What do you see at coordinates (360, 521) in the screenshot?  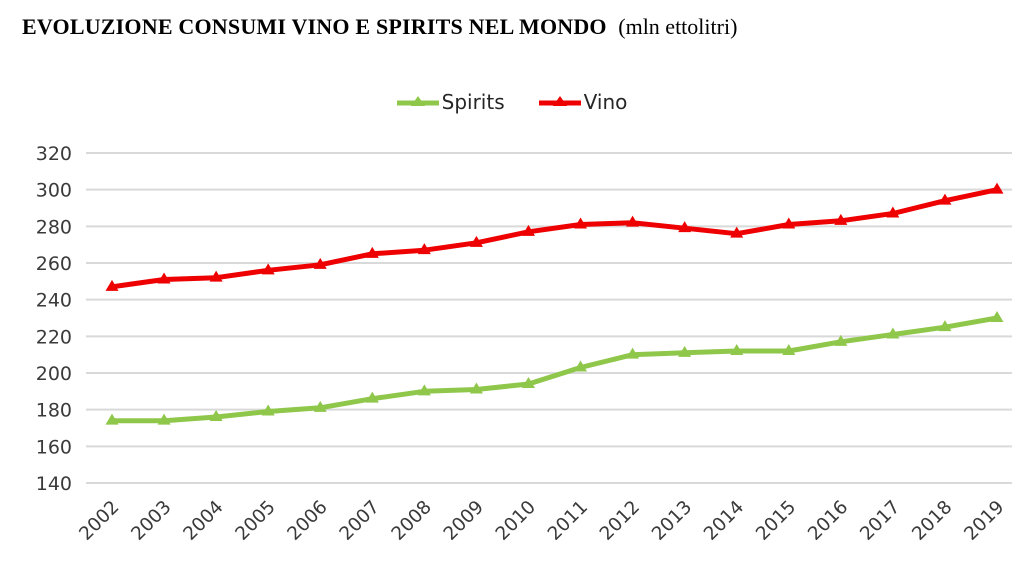 I see `x-tick-label: 2007` at bounding box center [360, 521].